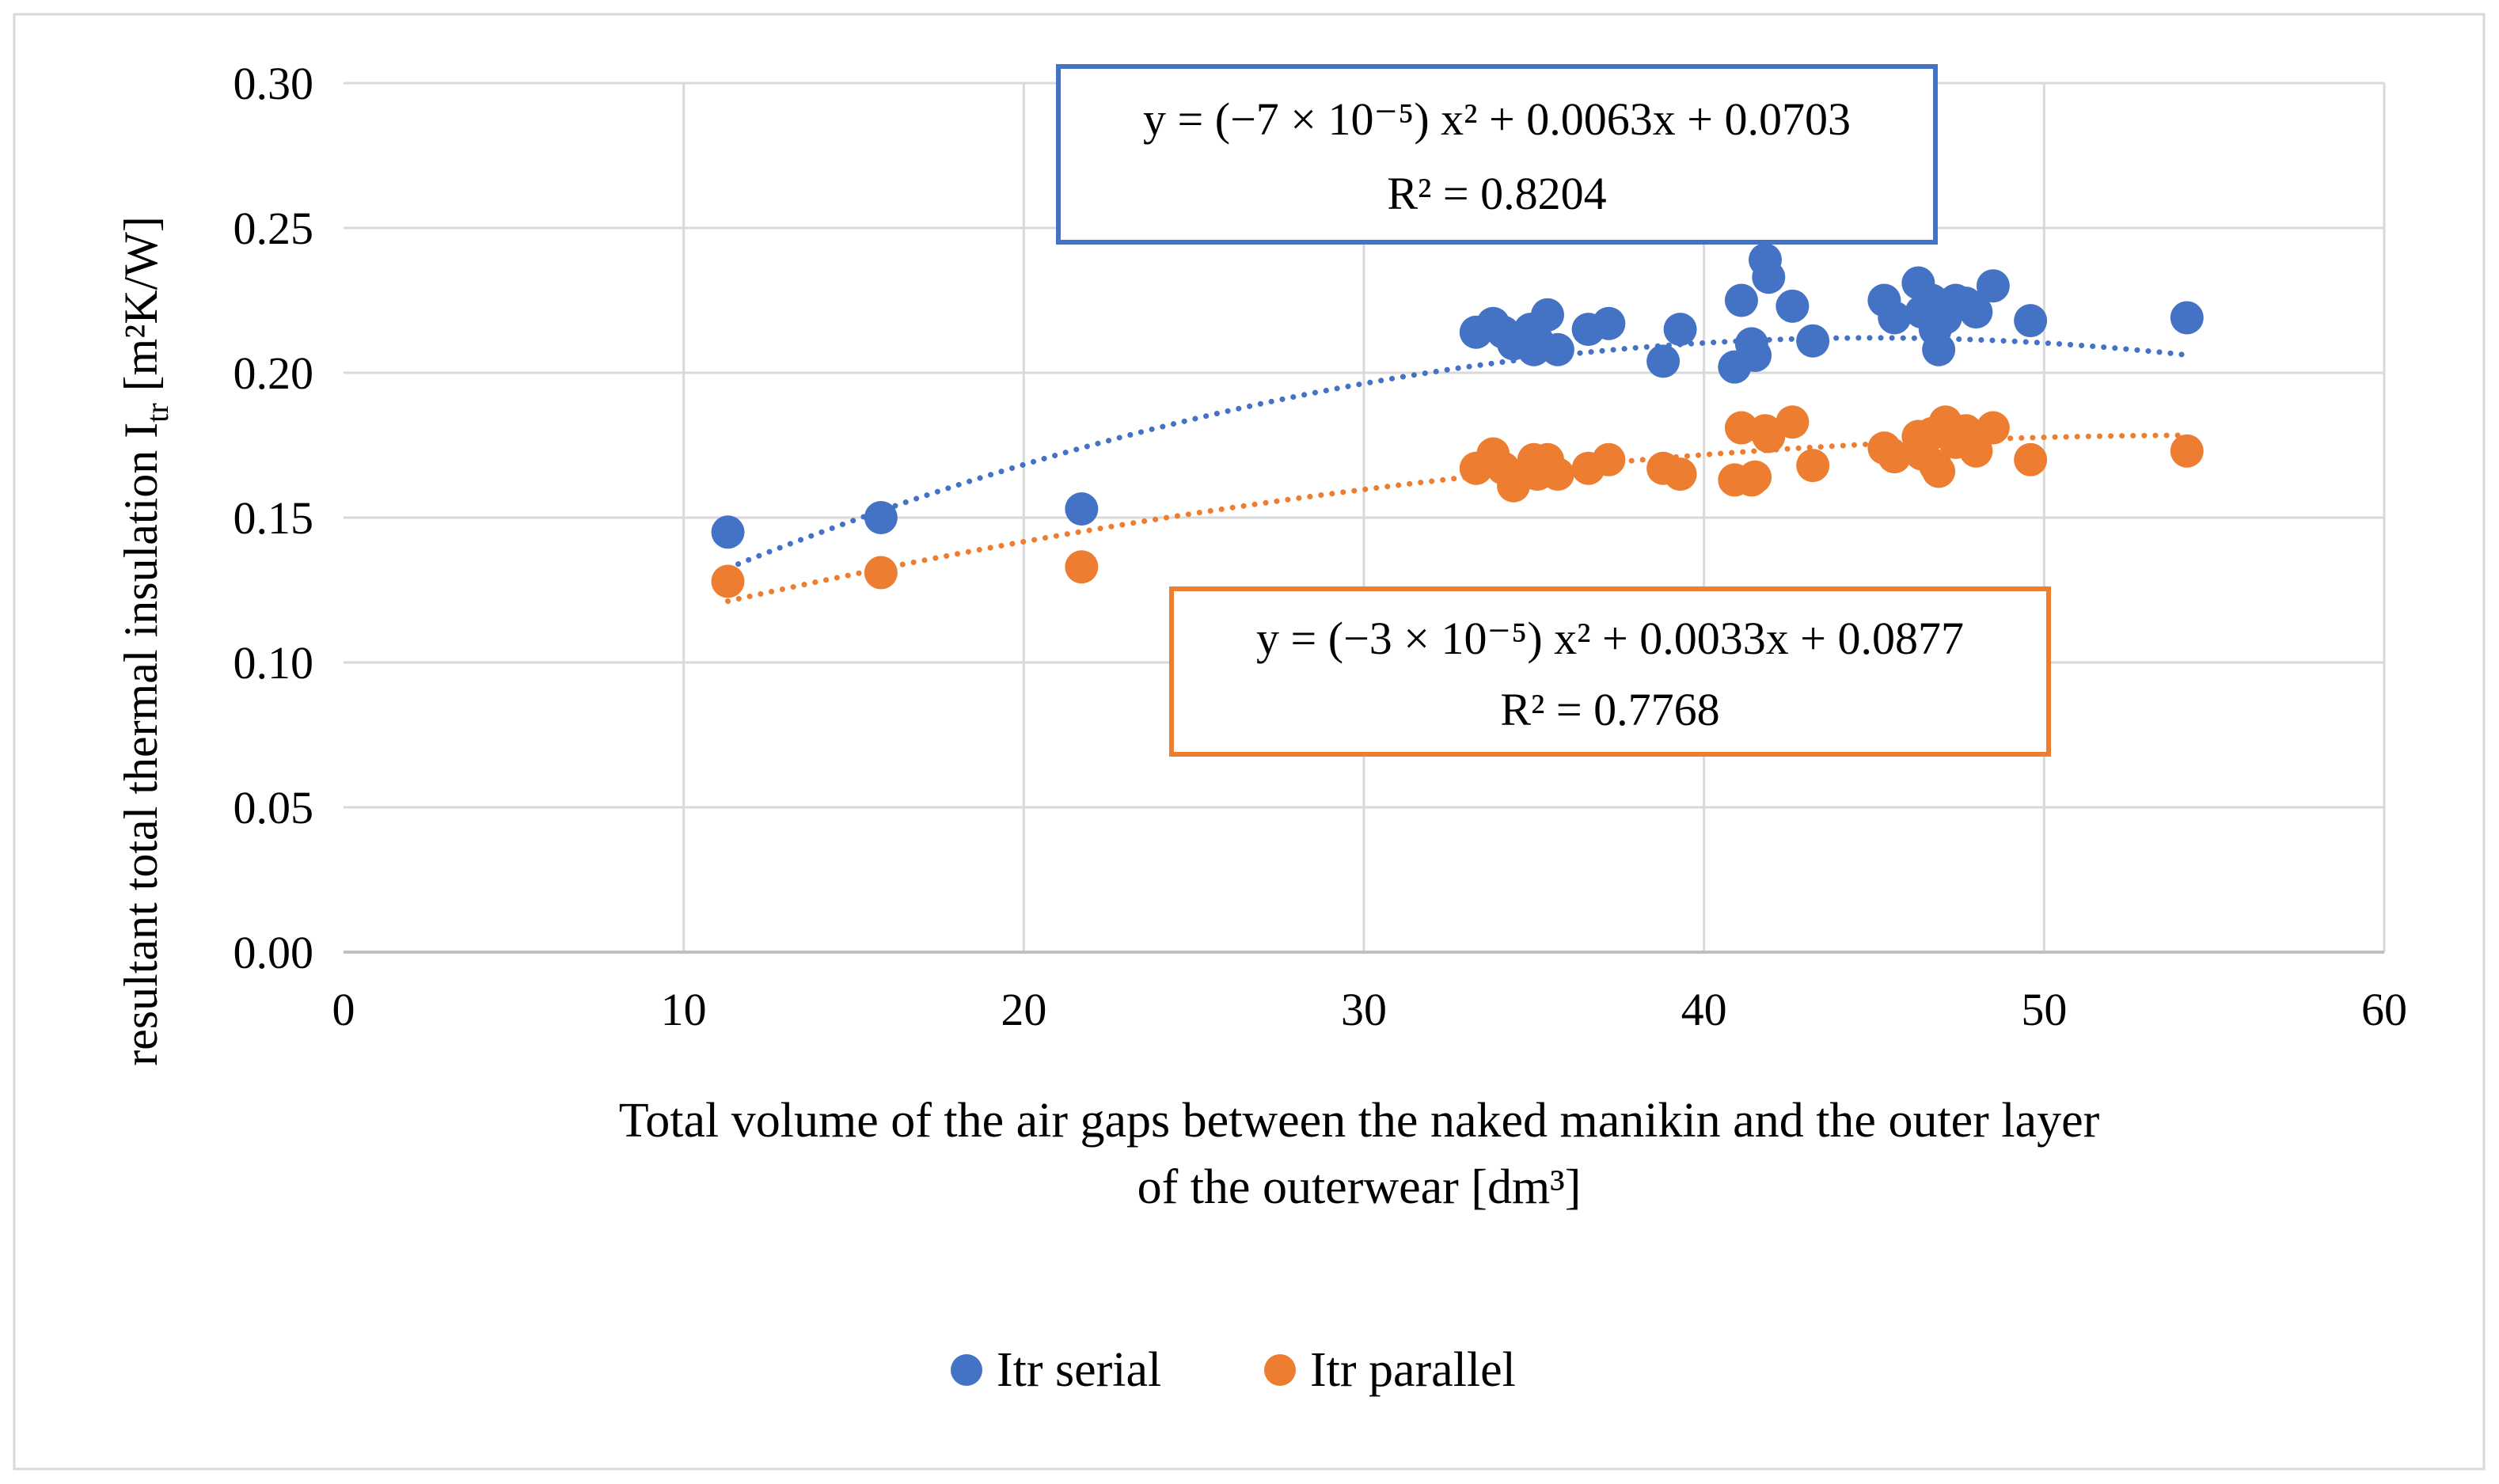  Describe the element at coordinates (141, 309) in the screenshot. I see `y-axis-label-units: [m²K/W]` at that location.